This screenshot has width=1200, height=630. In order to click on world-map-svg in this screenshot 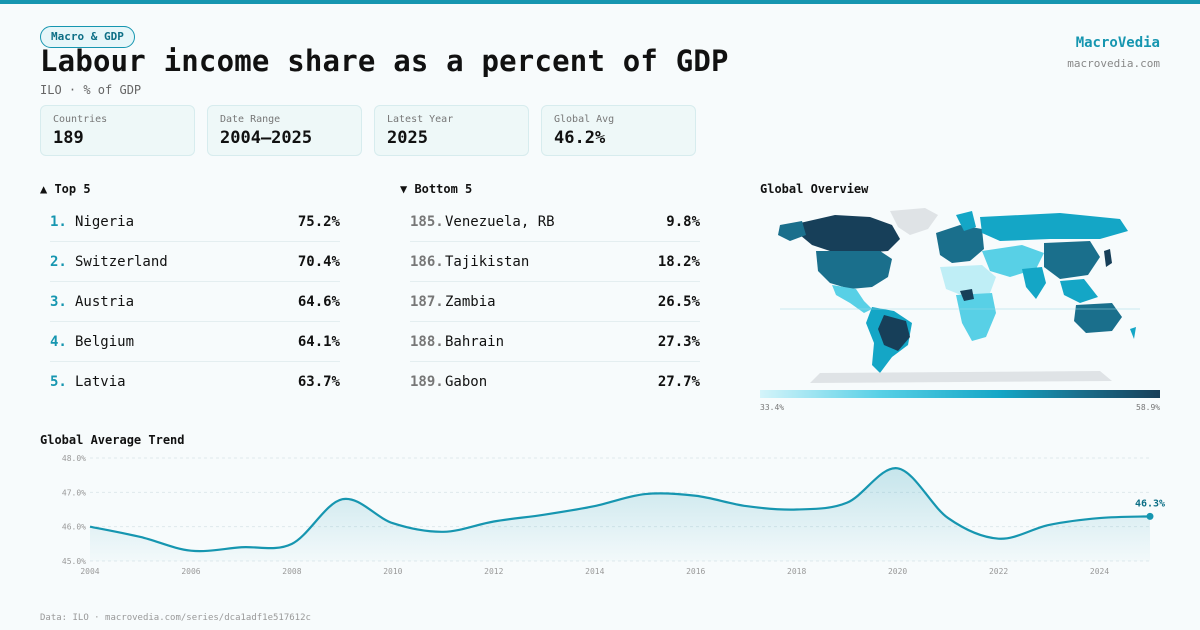, I will do `click(959, 295)`.